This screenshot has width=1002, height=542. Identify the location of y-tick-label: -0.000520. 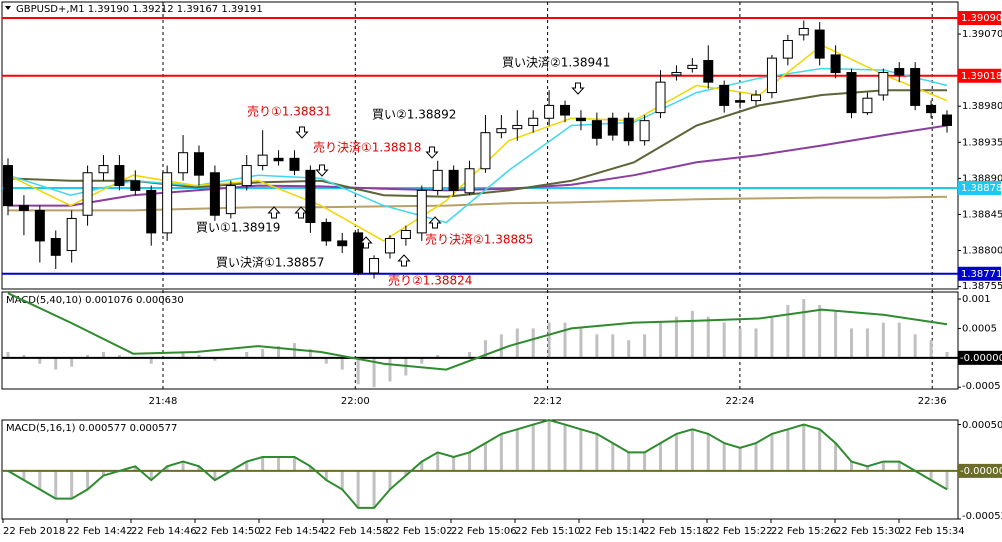
(982, 516).